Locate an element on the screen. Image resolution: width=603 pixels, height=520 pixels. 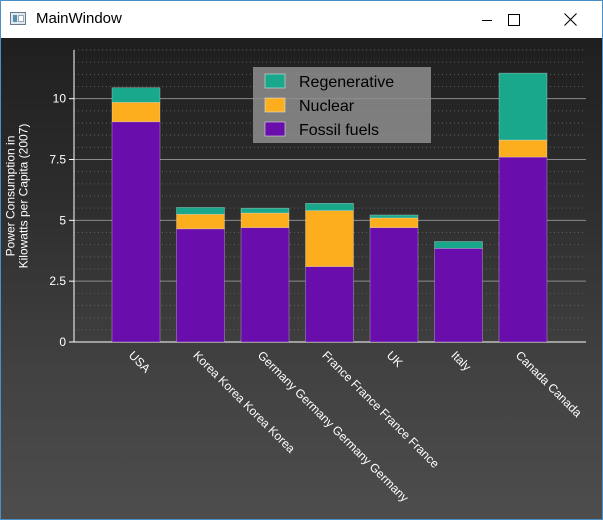
window-title: MainWindow is located at coordinates (79, 18).